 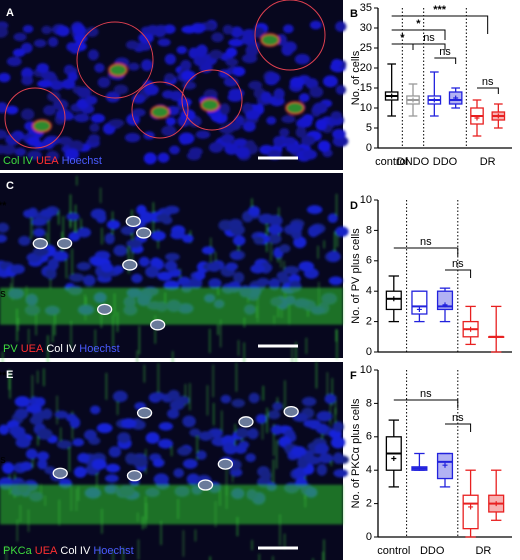 I want to click on x-tick-label: DDO, so click(x=445, y=162).